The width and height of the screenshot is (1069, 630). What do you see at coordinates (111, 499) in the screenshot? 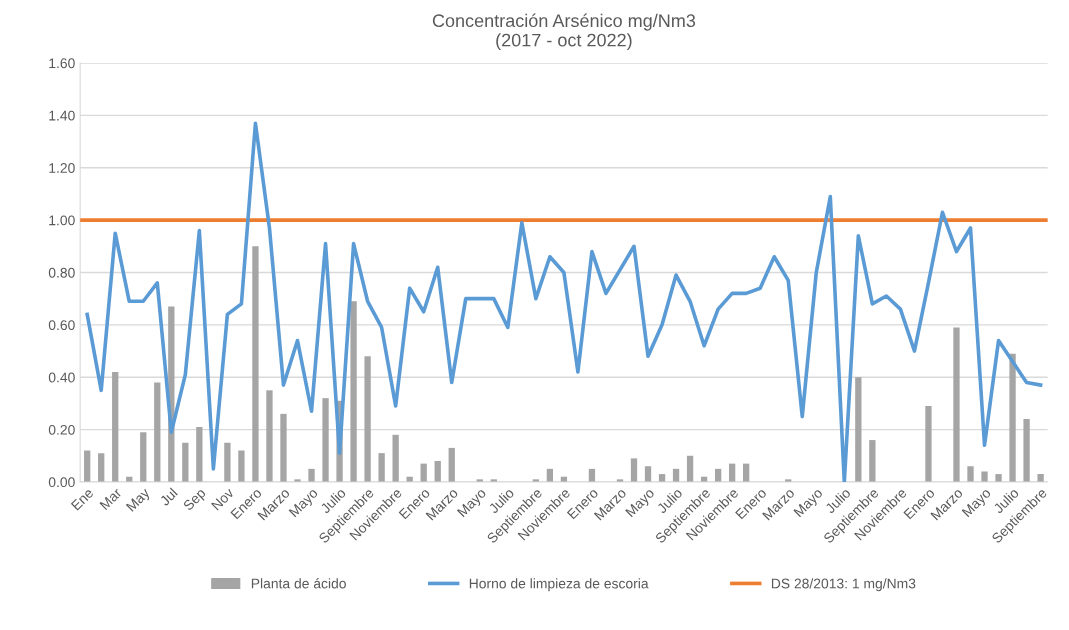
I see `x-tick-label: Mar` at bounding box center [111, 499].